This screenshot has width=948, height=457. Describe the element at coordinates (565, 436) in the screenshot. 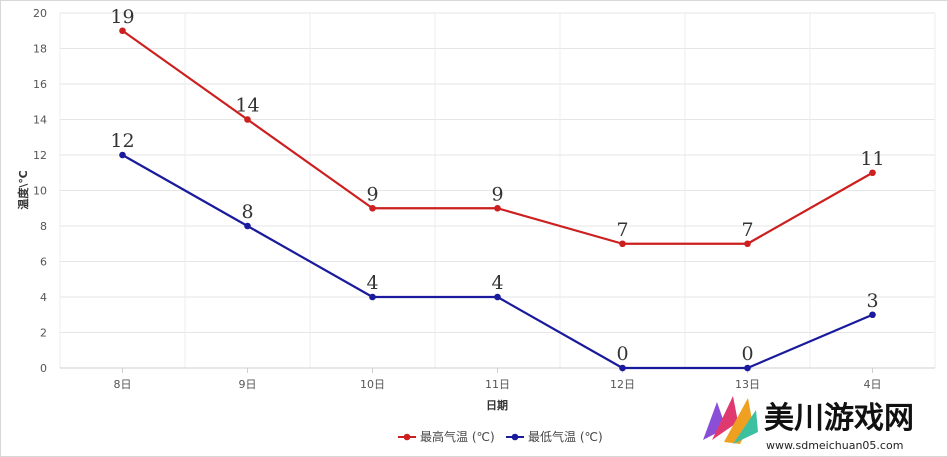

I see `legend-entry: 最低气温 (℃)` at that location.